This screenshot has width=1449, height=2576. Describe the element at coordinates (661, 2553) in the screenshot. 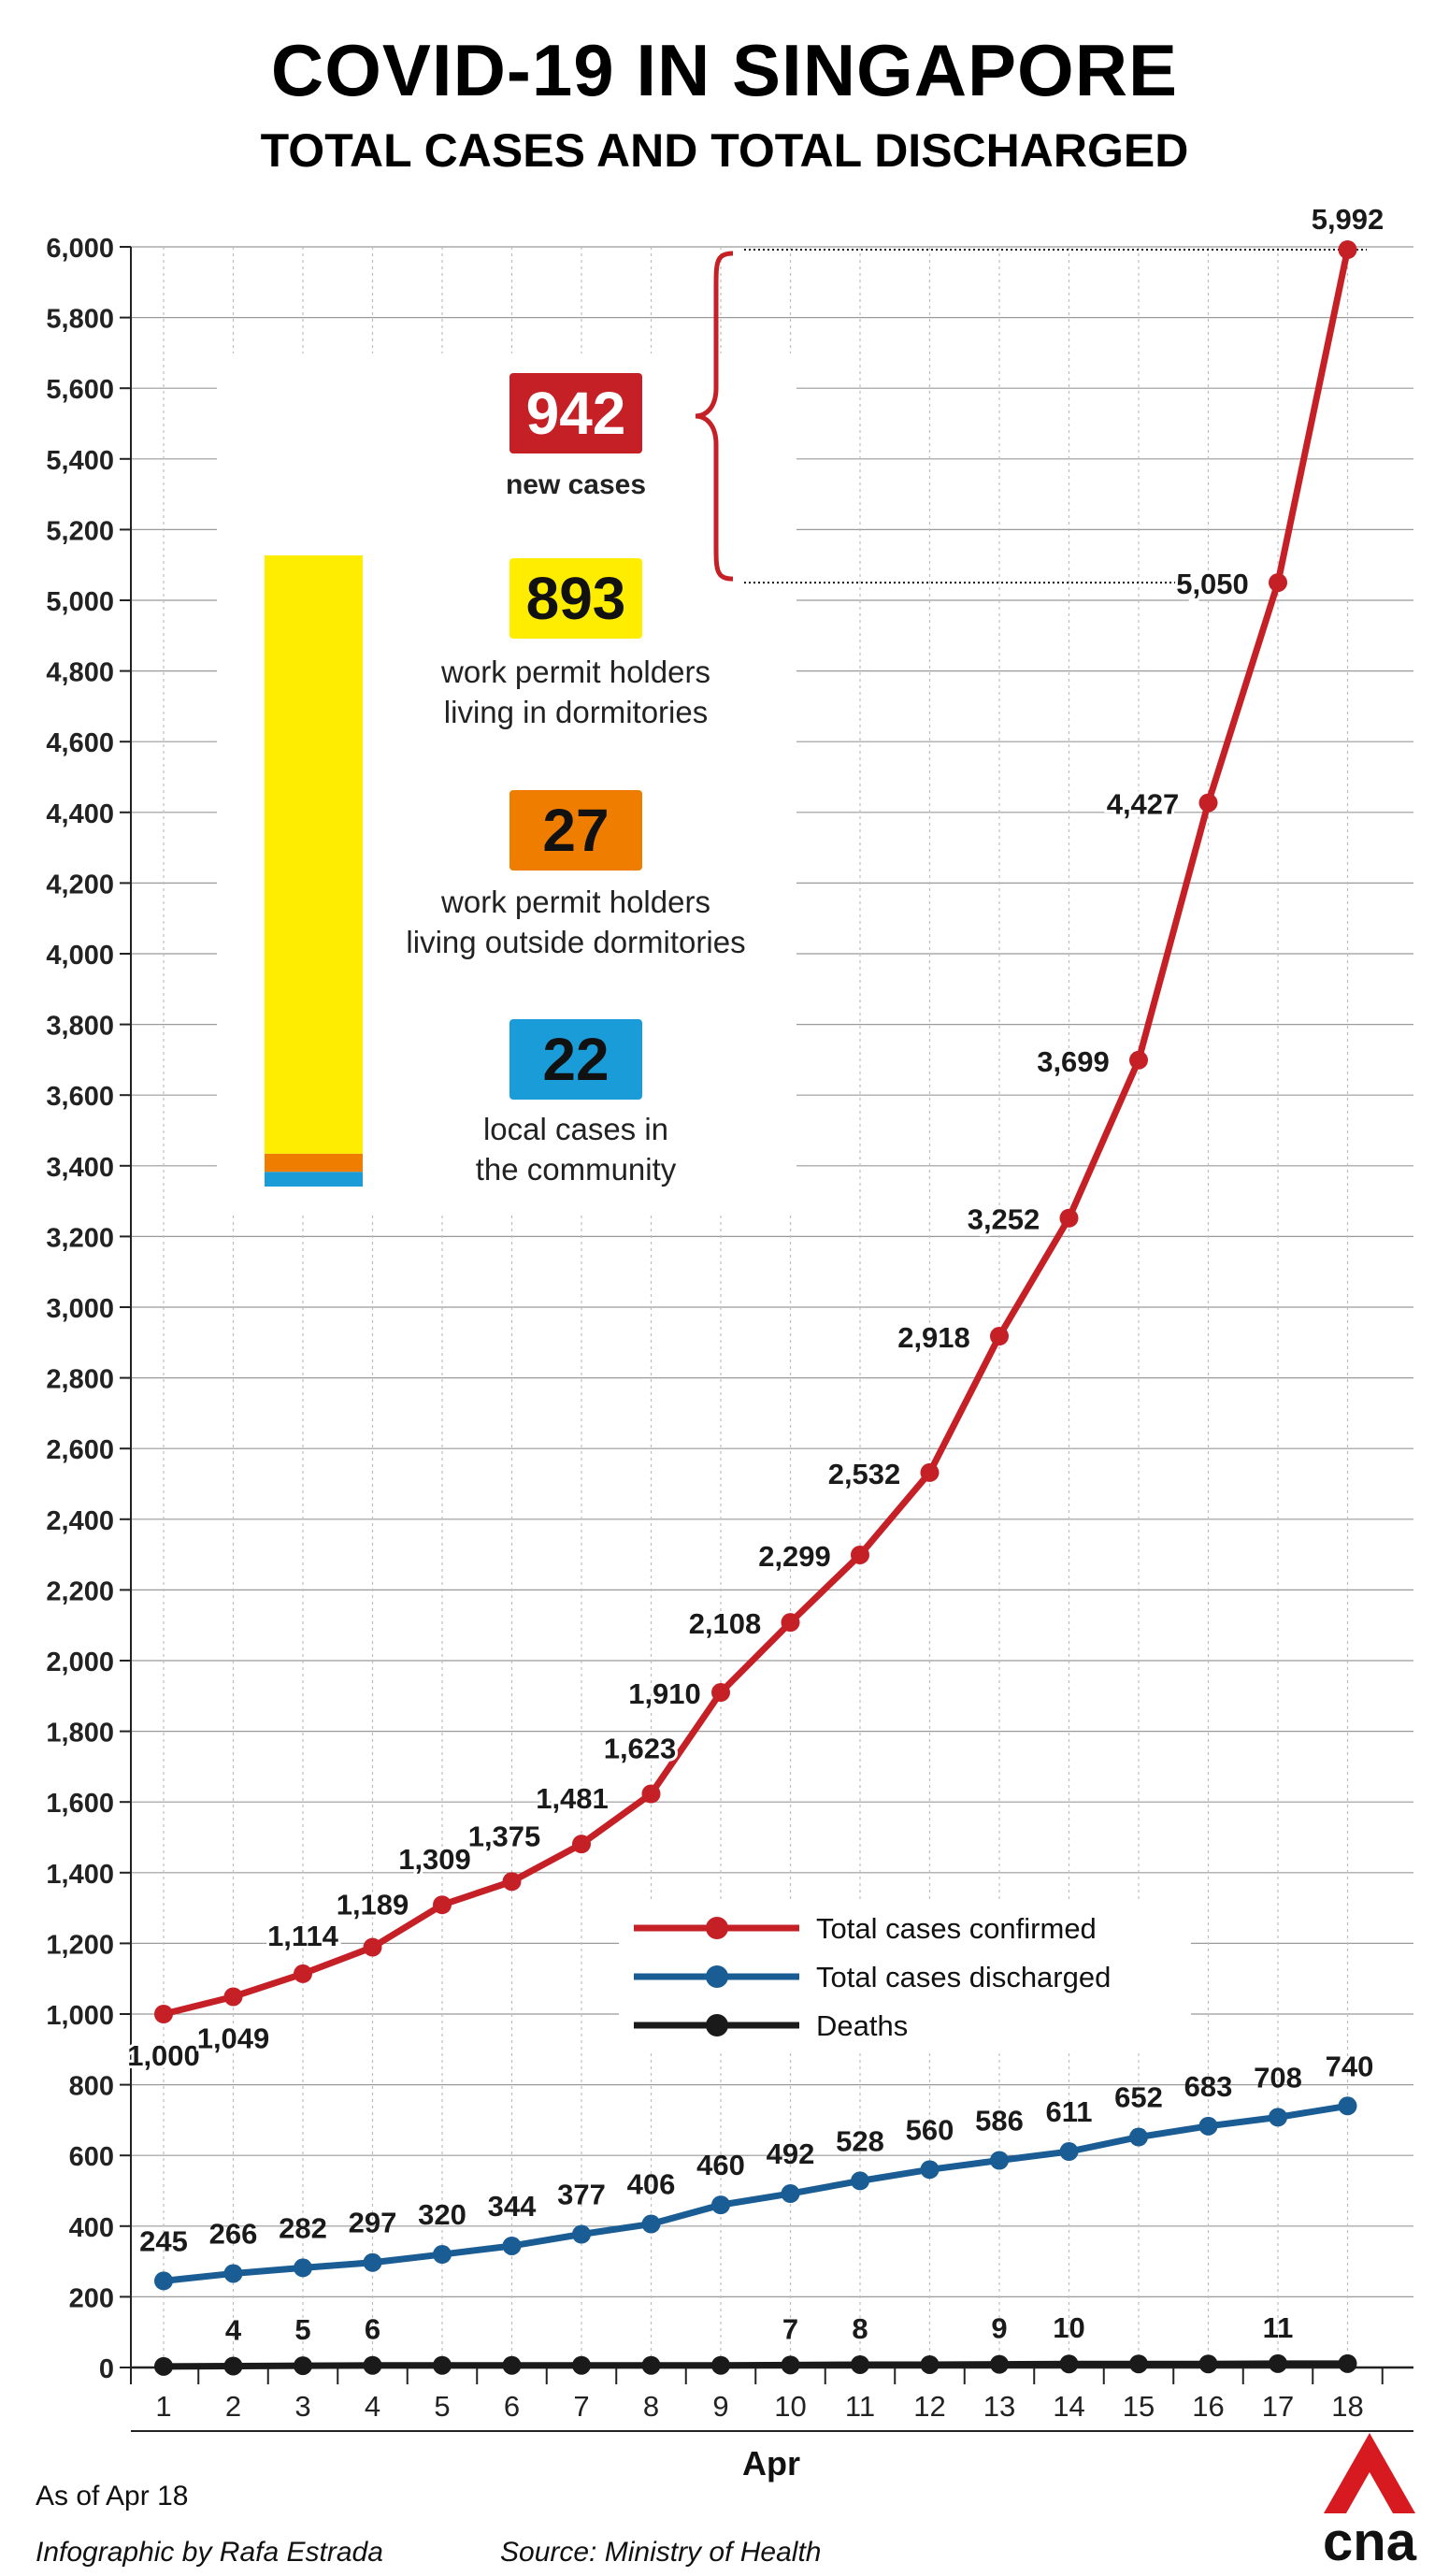

I see `source-credit: Source: Ministry of Health` at that location.